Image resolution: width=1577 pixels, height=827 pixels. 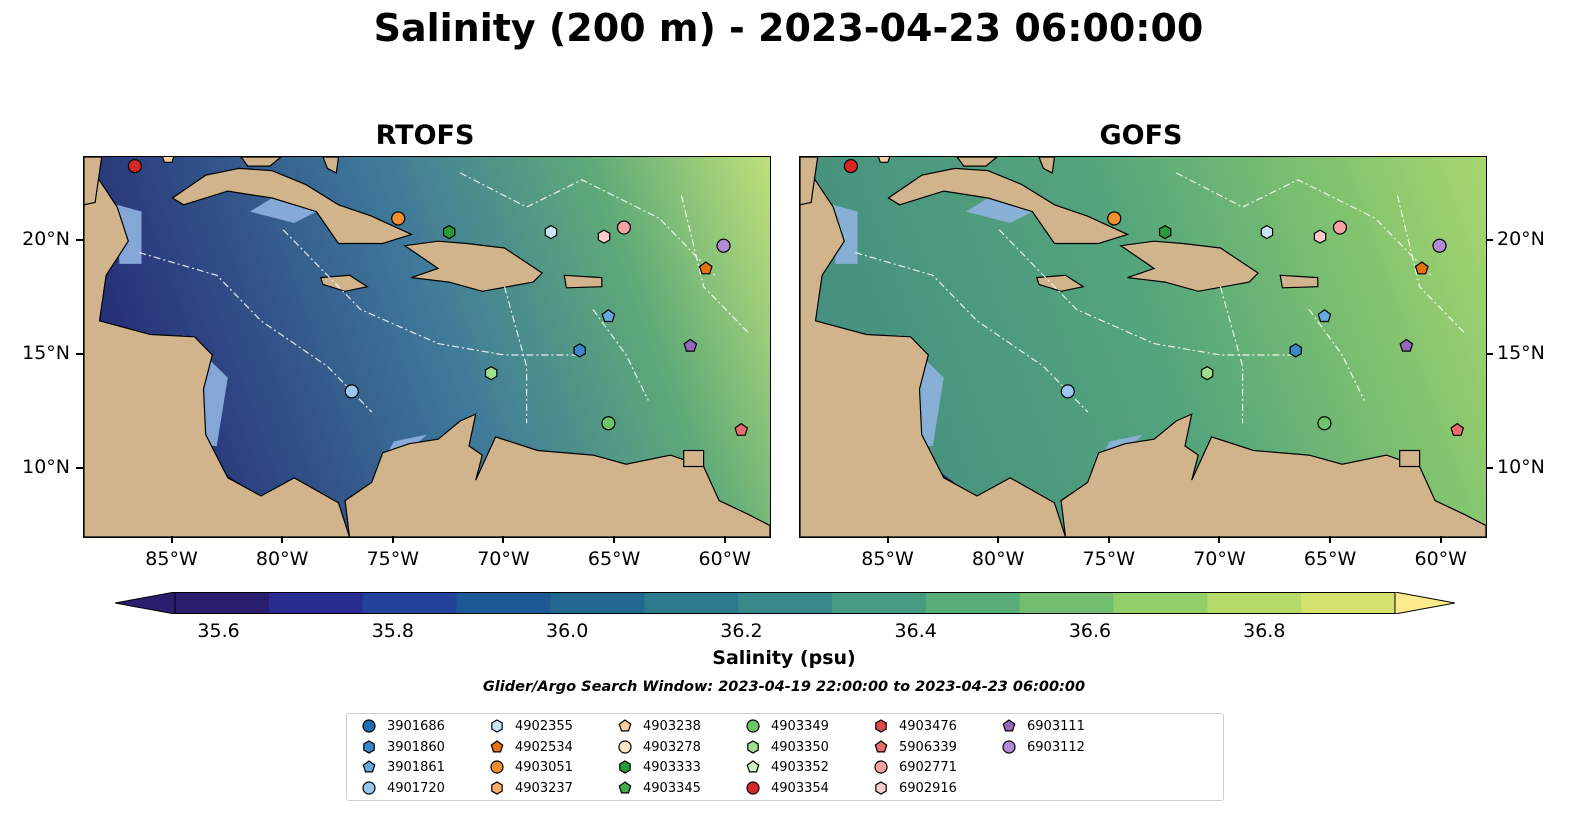 I want to click on land-yucatanLow, so click(x=93, y=181).